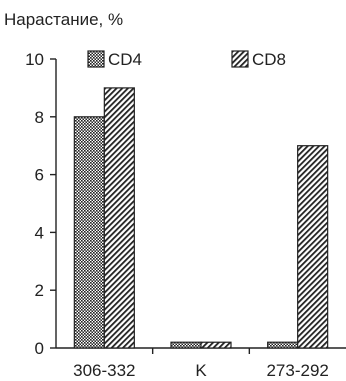 The image size is (346, 381). Describe the element at coordinates (269, 59) in the screenshot. I see `legend-label-cd8: CD8` at that location.